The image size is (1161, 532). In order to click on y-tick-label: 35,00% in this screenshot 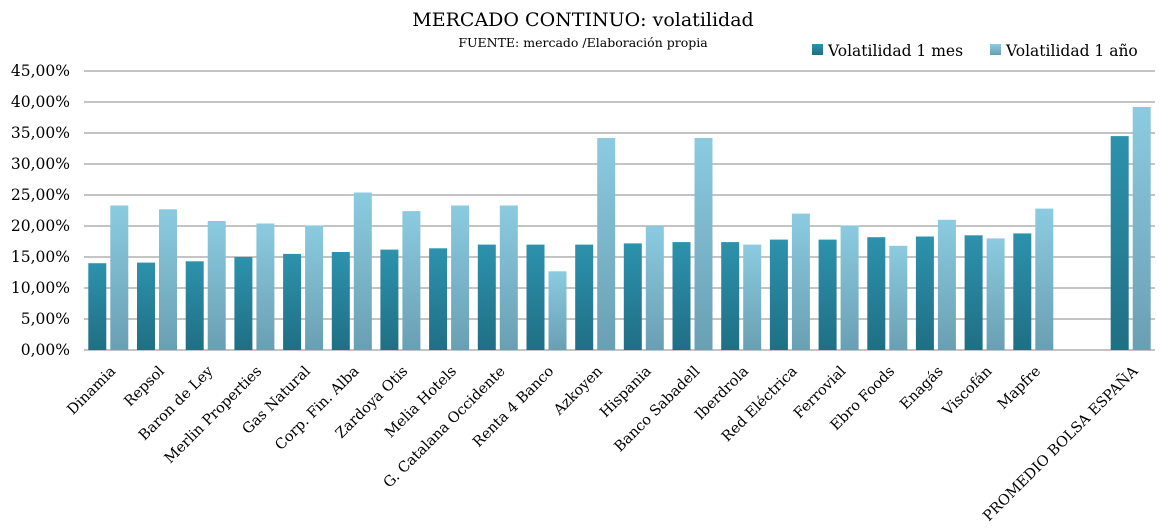, I will do `click(40, 133)`.